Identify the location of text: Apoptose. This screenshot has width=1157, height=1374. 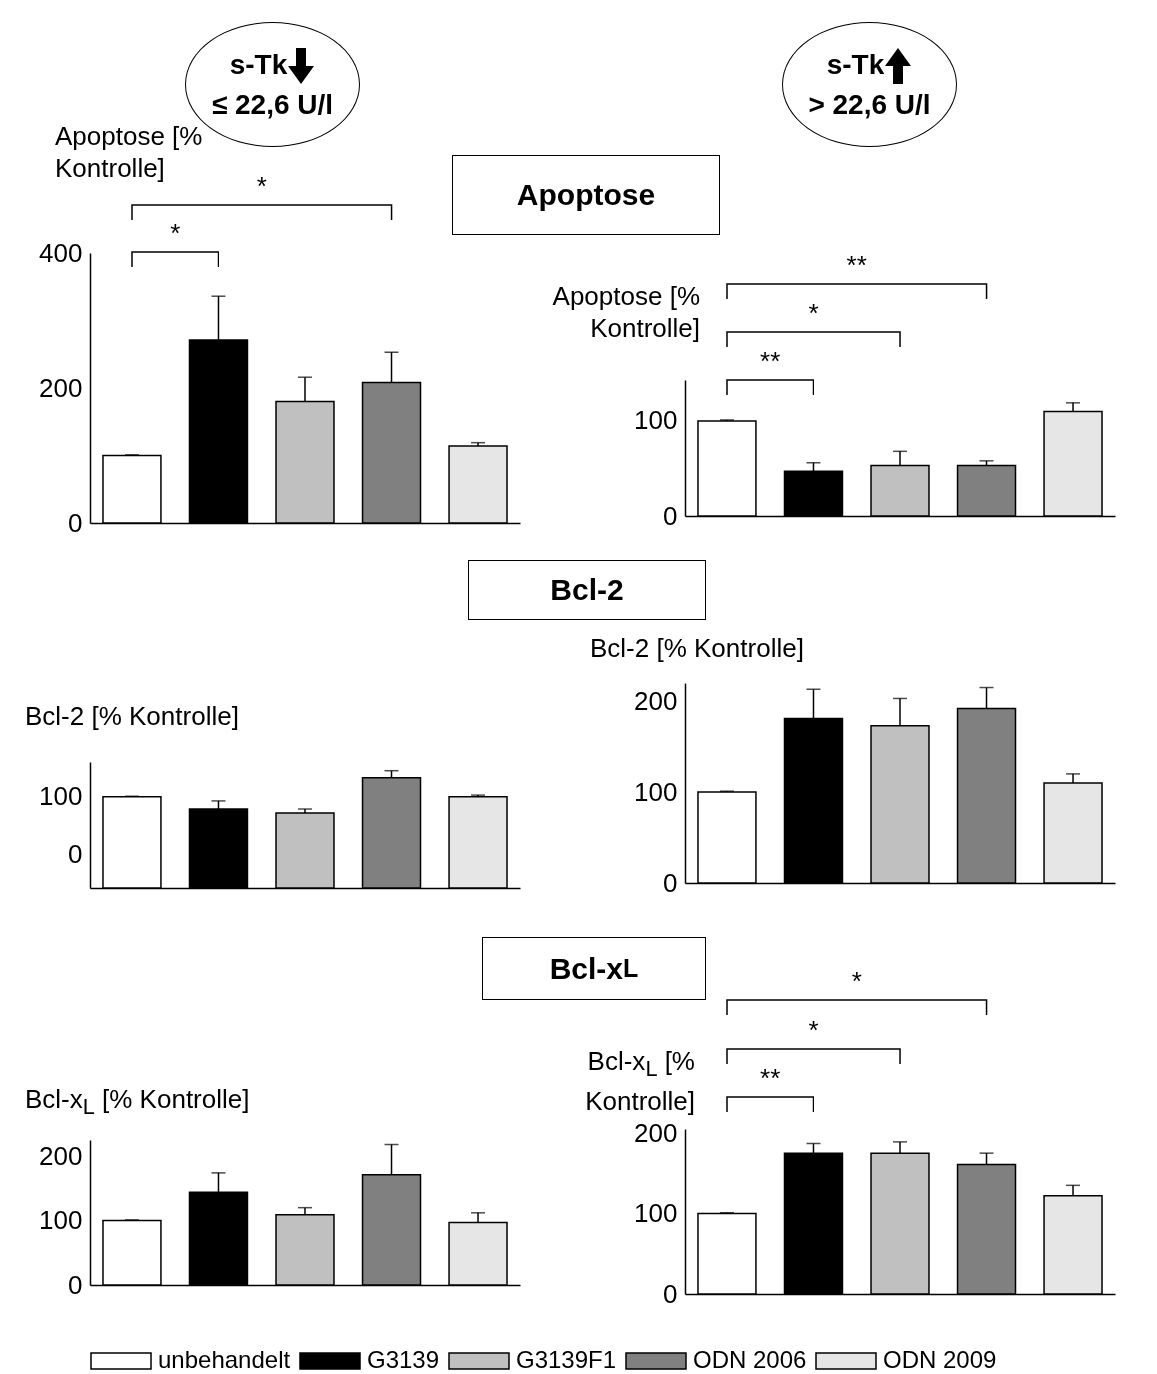
(586, 195).